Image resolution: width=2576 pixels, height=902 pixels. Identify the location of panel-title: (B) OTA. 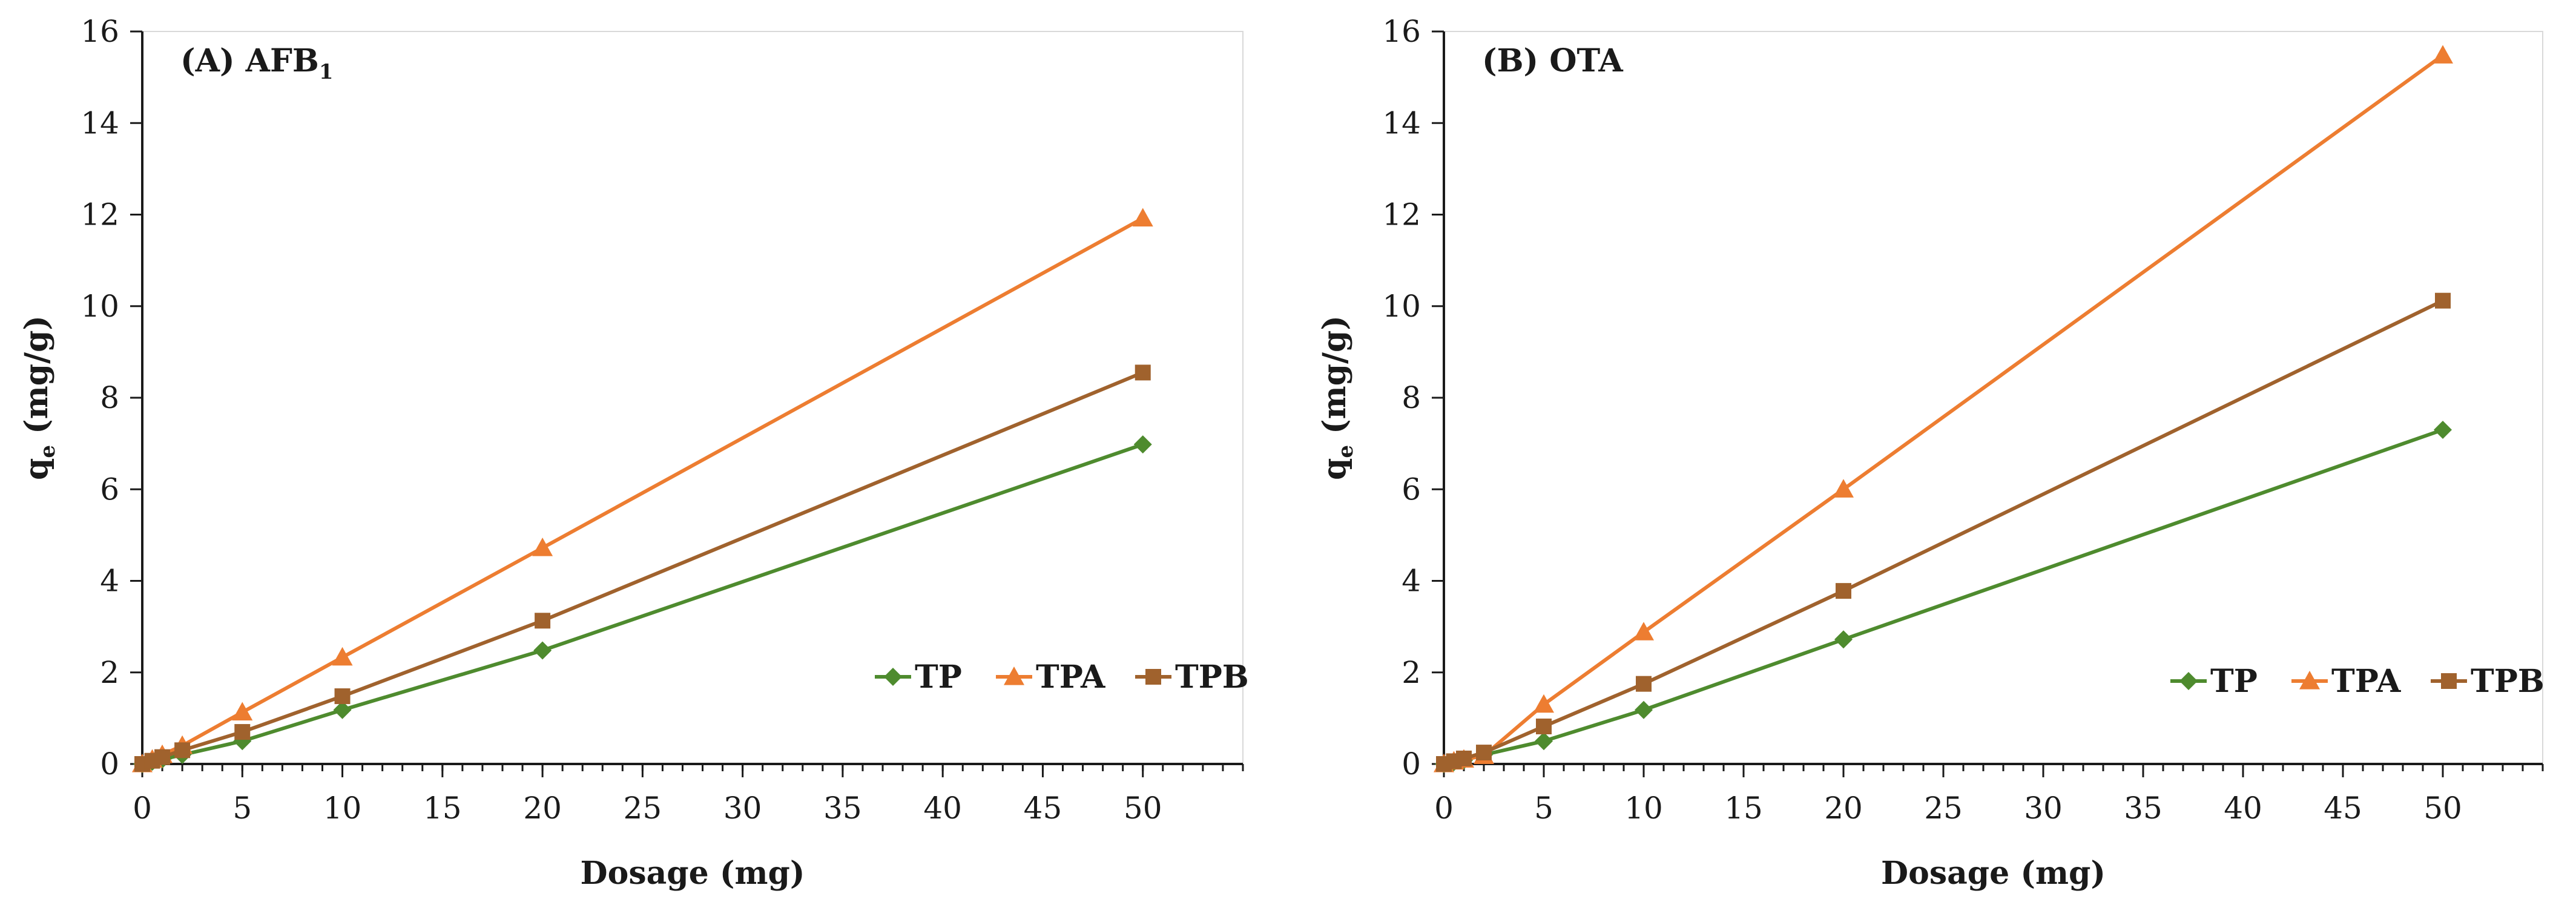
(1552, 60).